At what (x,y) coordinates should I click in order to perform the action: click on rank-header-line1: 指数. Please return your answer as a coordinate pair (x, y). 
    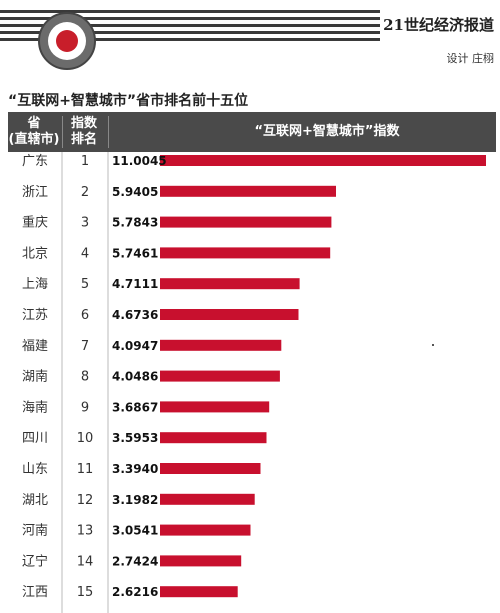
    Looking at the image, I should click on (83, 123).